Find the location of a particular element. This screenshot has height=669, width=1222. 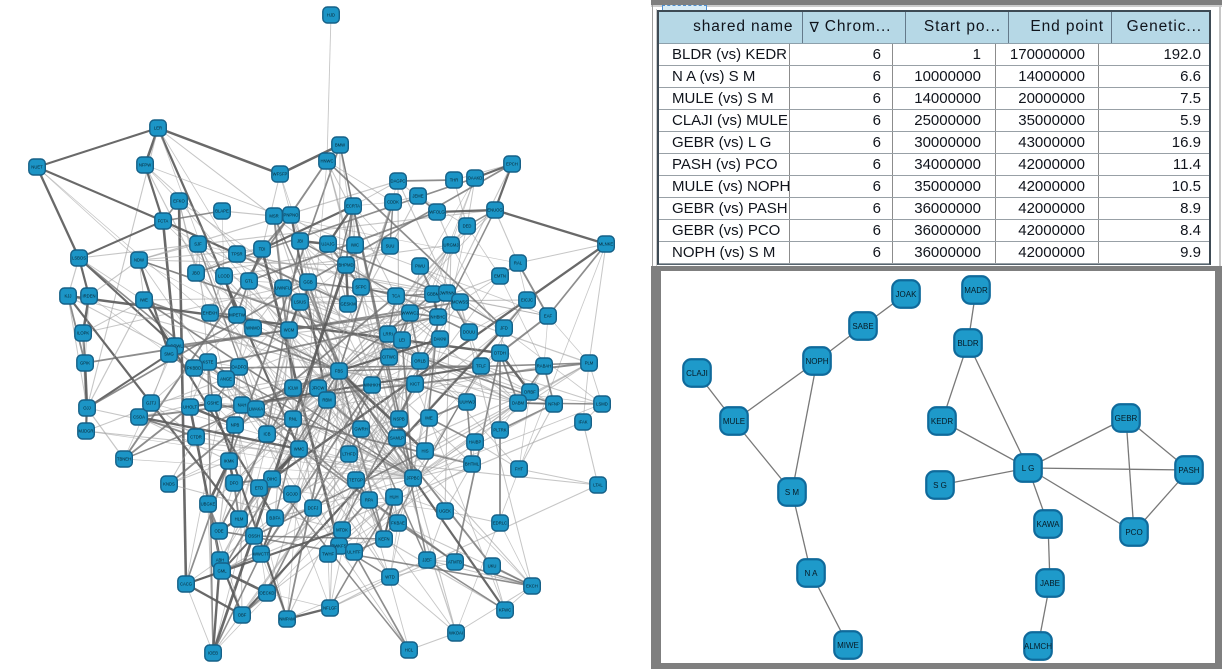

svg-text: JABE is located at coordinates (1050, 583).